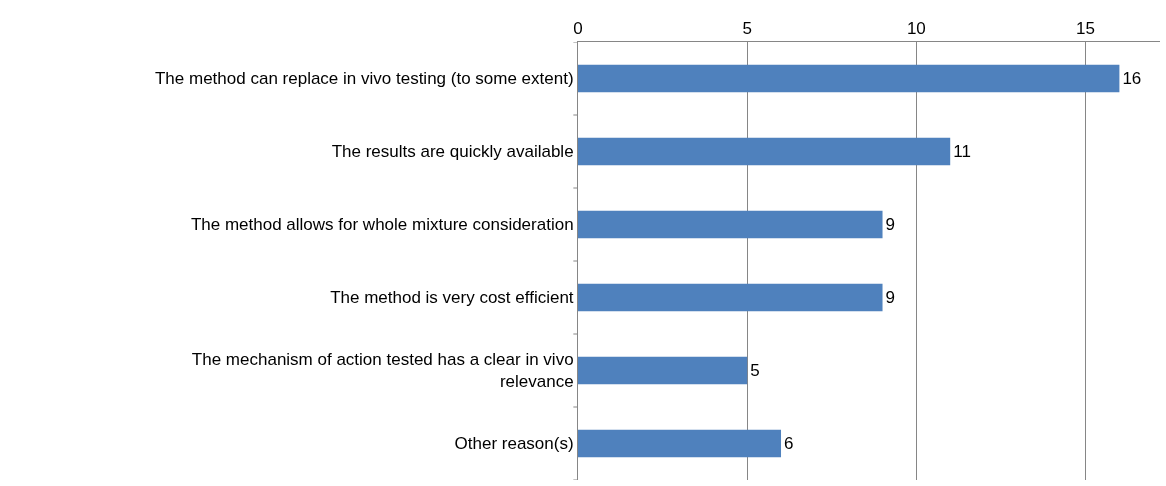 The width and height of the screenshot is (1166, 486). What do you see at coordinates (1086, 29) in the screenshot?
I see `x-tick-label: 15` at bounding box center [1086, 29].